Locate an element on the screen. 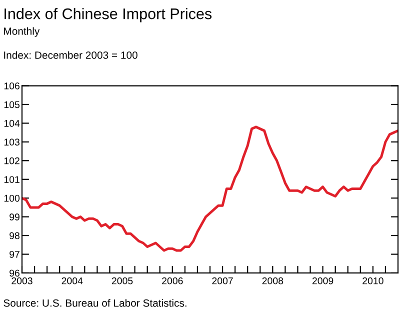 Image resolution: width=400 pixels, height=320 pixels. x-tick-label: 2010 is located at coordinates (373, 280).